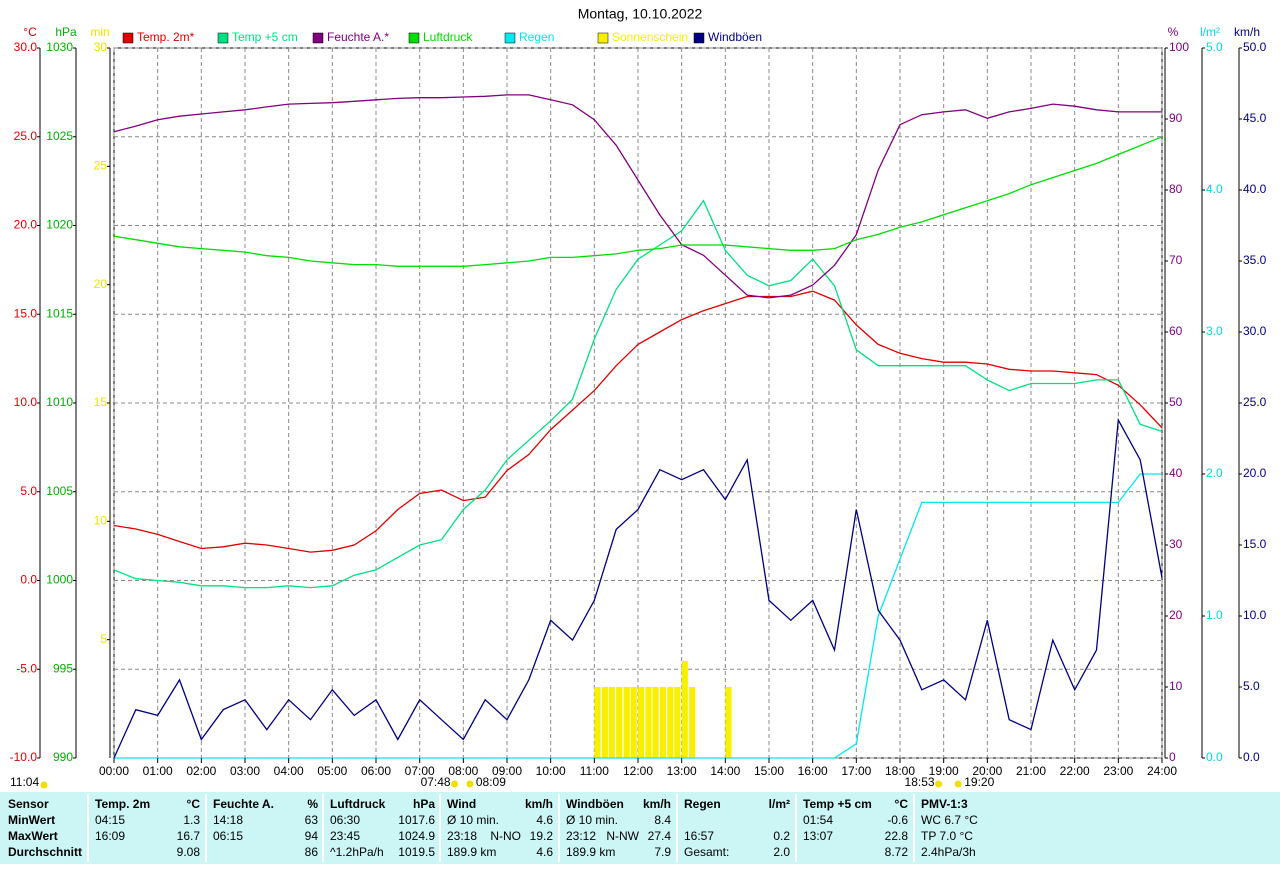 Image resolution: width=1280 pixels, height=869 pixels. Describe the element at coordinates (289, 771) in the screenshot. I see `x-tick-label: 04:00` at that location.